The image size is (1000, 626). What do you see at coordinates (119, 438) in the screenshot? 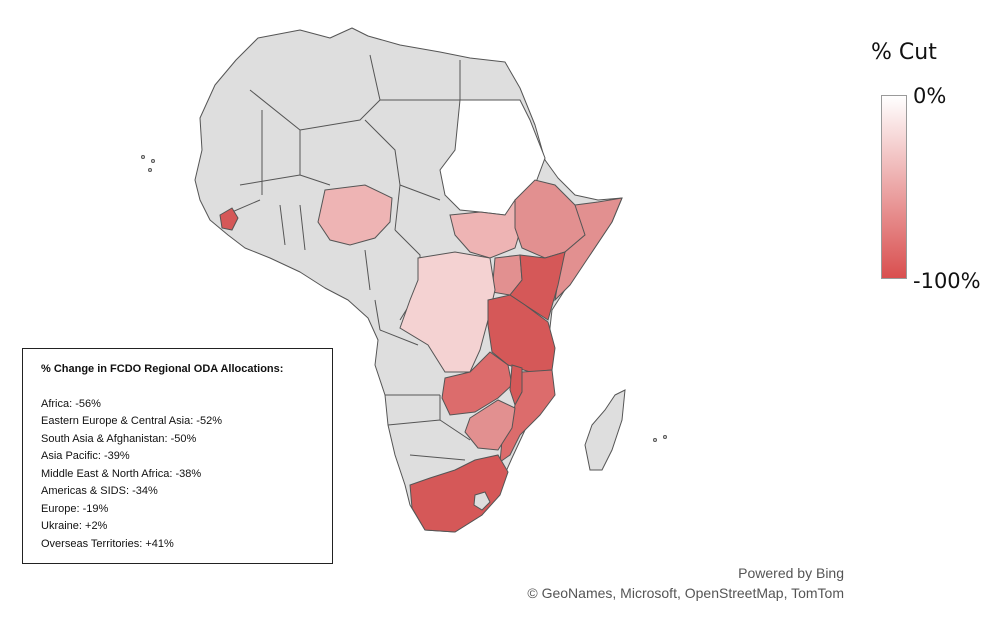
I see `info-row: South Asia & Afghanistan: -50%` at bounding box center [119, 438].